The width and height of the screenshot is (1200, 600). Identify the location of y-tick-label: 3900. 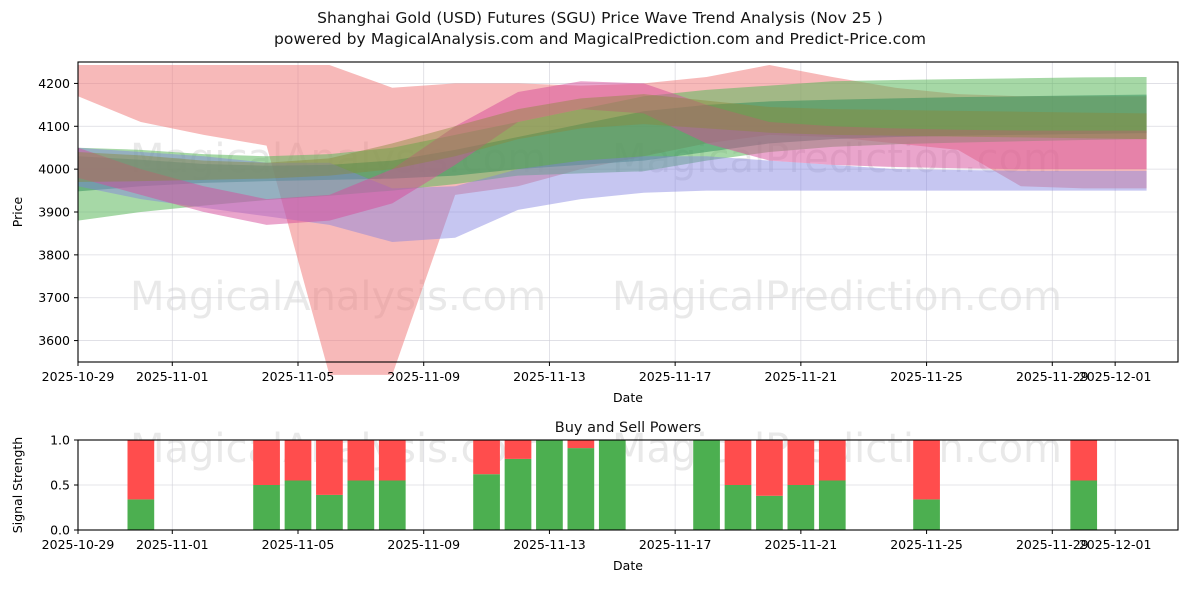
(54, 212).